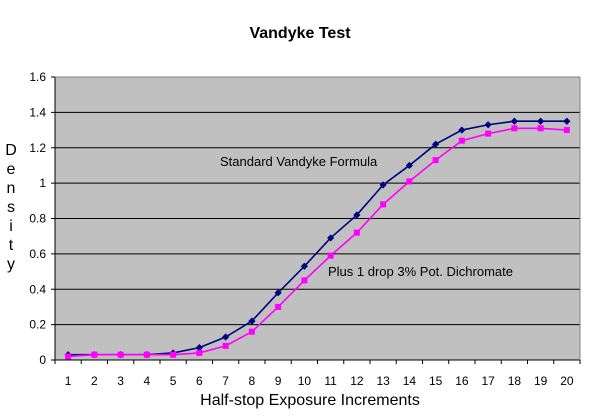 The image size is (600, 416). What do you see at coordinates (199, 381) in the screenshot?
I see `x-tick-label: 6` at bounding box center [199, 381].